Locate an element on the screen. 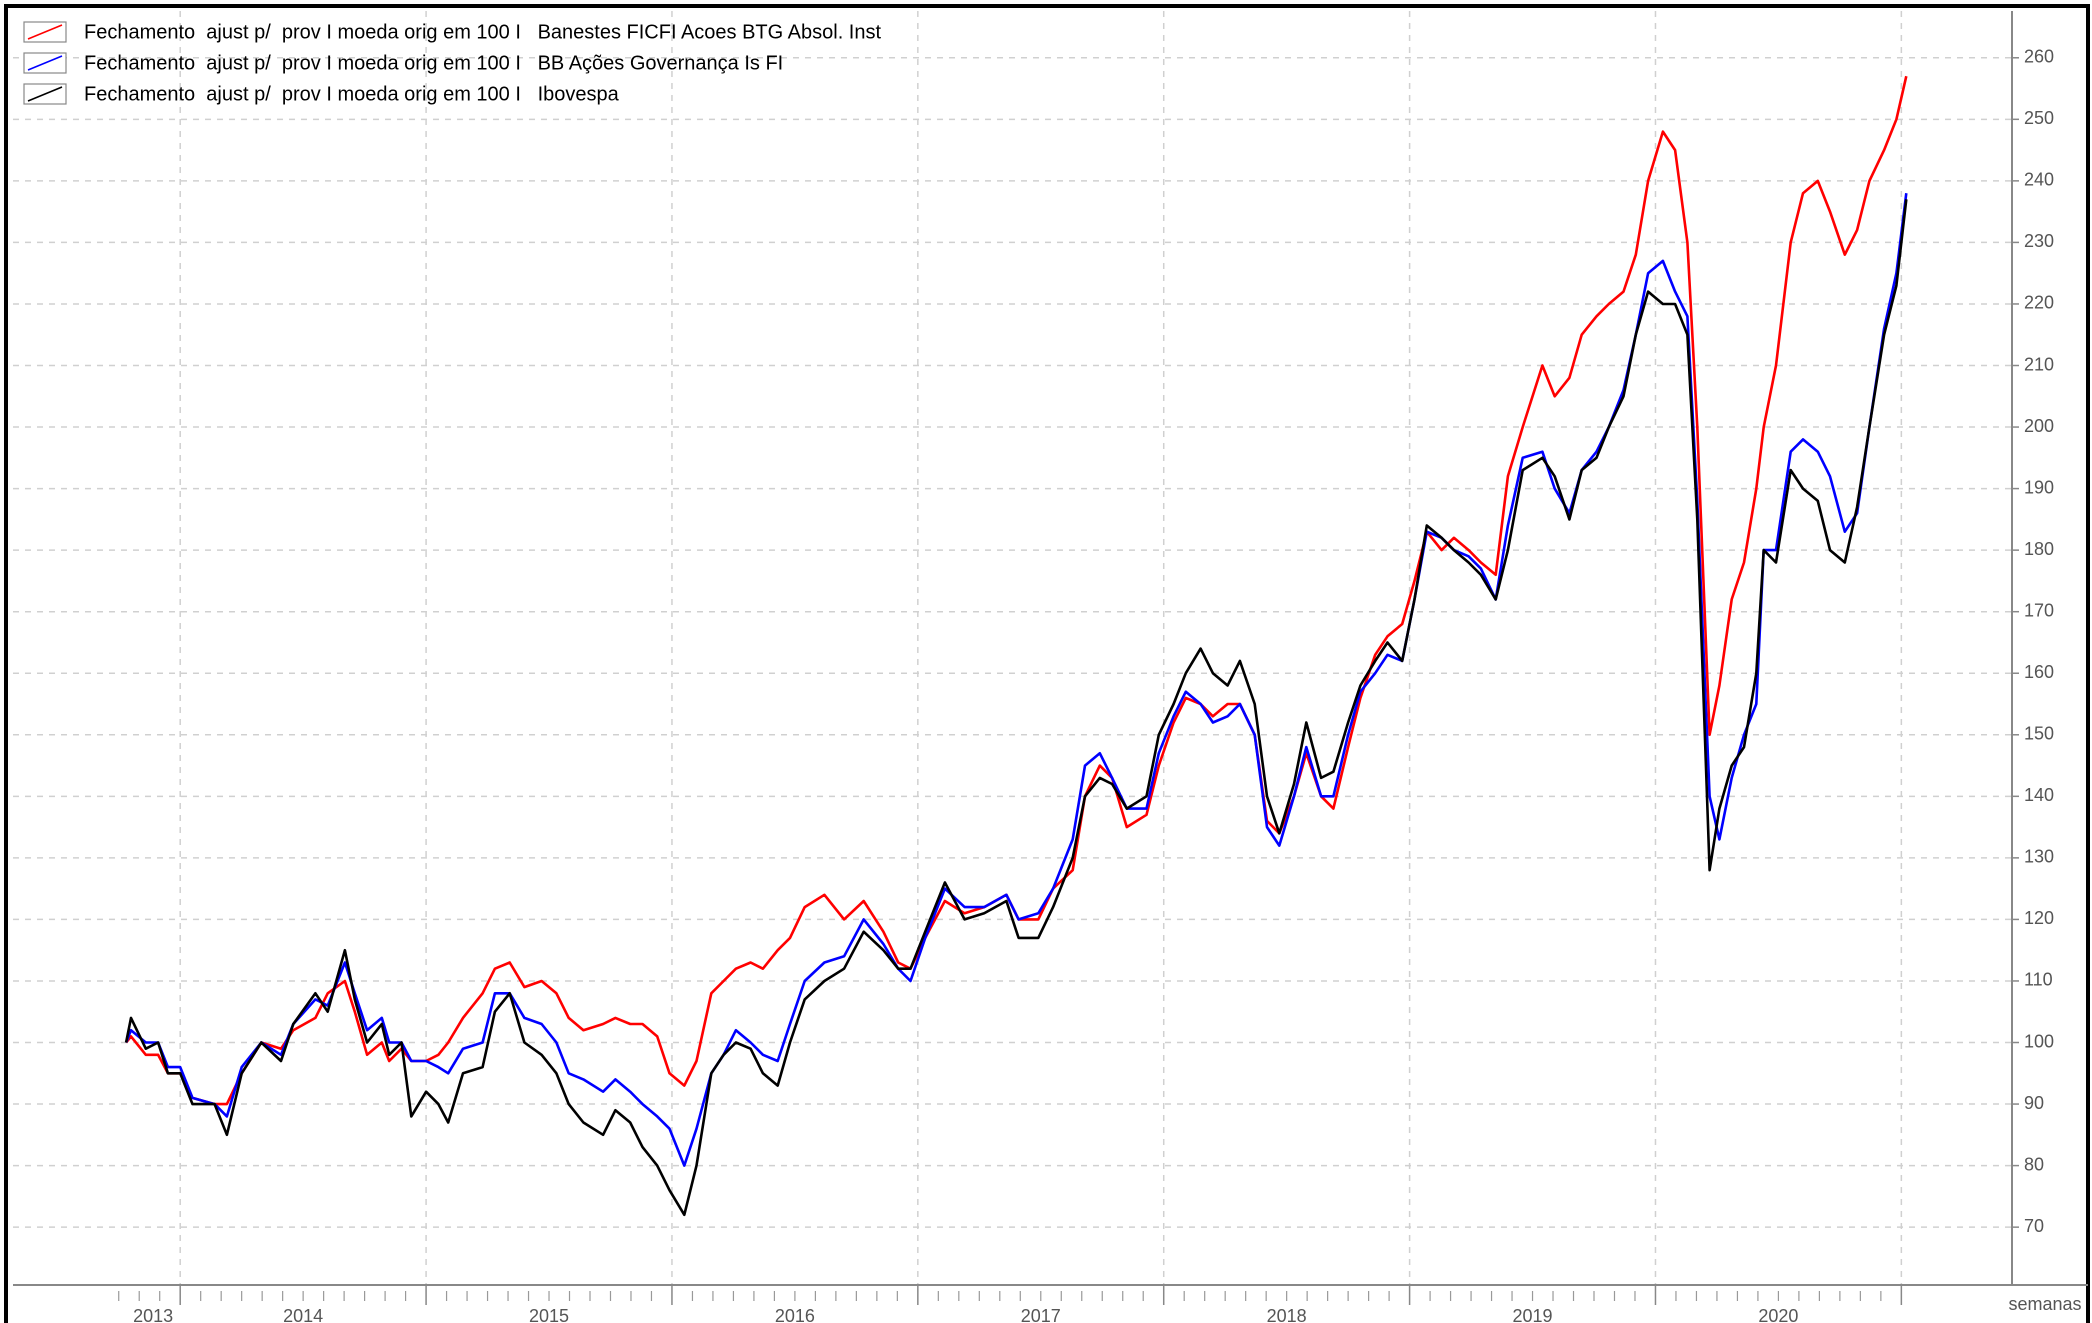 The height and width of the screenshot is (1323, 2092). x-tick-label: 2019 is located at coordinates (1533, 1314).